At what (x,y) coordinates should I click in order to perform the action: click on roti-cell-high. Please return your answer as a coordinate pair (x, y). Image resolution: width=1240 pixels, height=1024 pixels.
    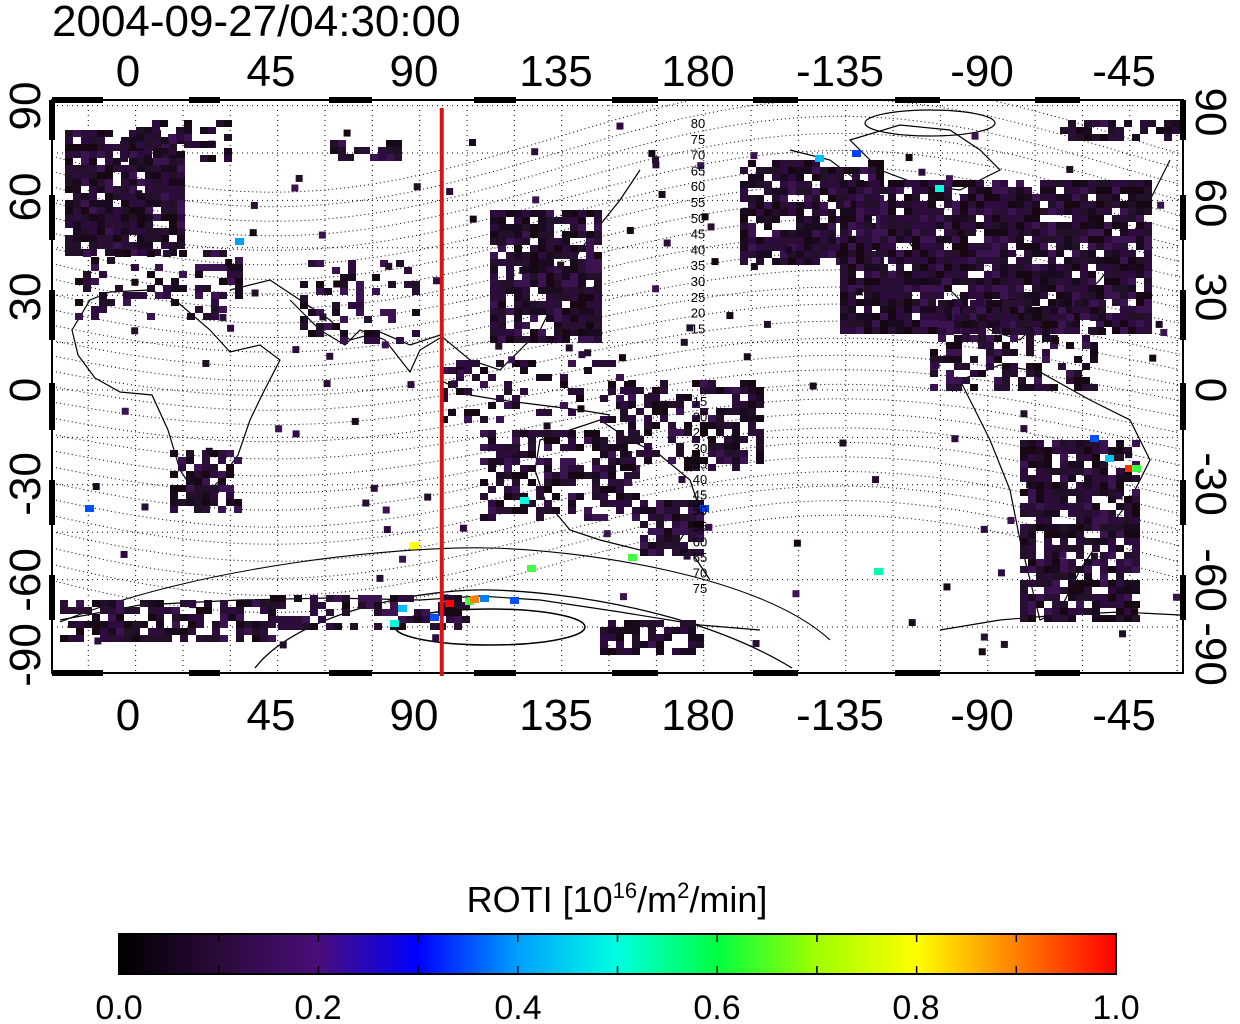
    Looking at the image, I should click on (531, 568).